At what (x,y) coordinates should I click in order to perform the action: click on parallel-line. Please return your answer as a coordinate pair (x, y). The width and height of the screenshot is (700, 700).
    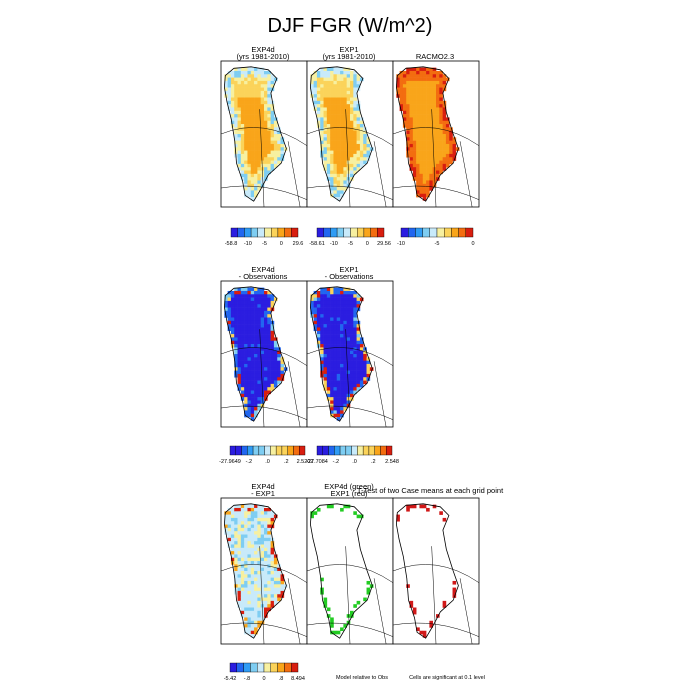
    Looking at the image, I should click on (264, 412).